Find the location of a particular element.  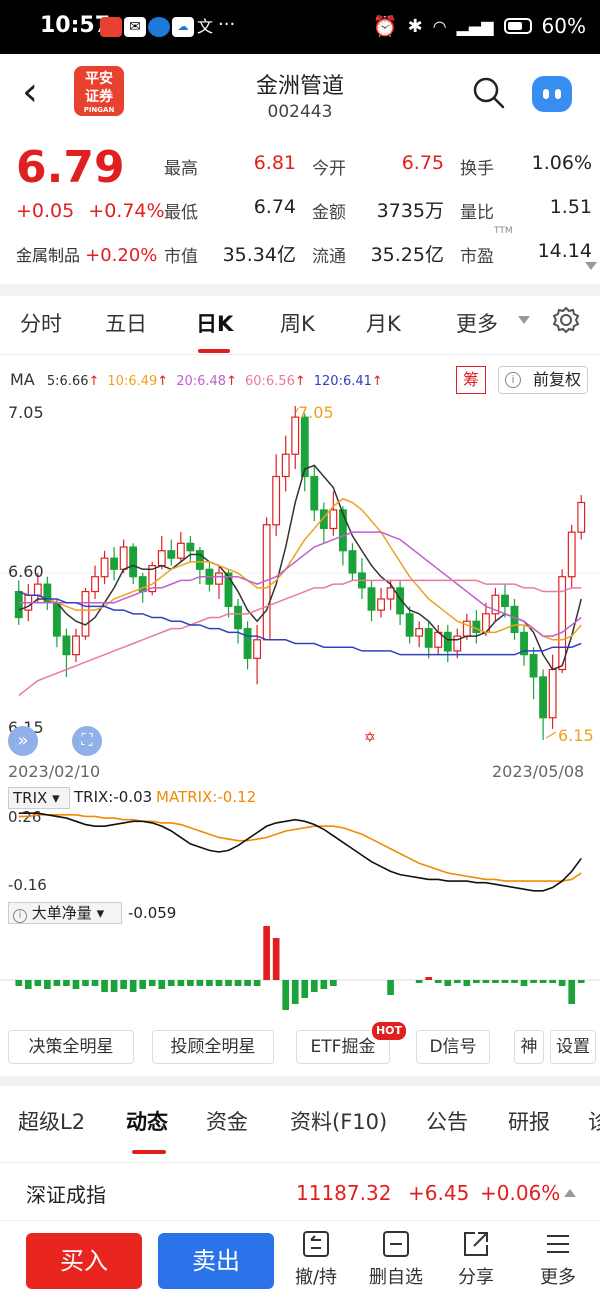

chip-button: 神 is located at coordinates (529, 1047).